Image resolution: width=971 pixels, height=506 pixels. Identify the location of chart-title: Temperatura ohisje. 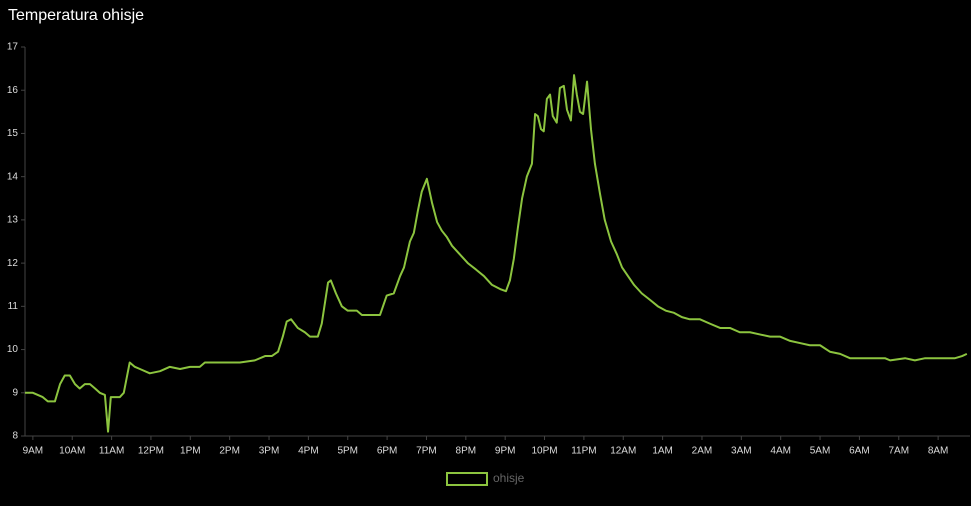
(76, 15).